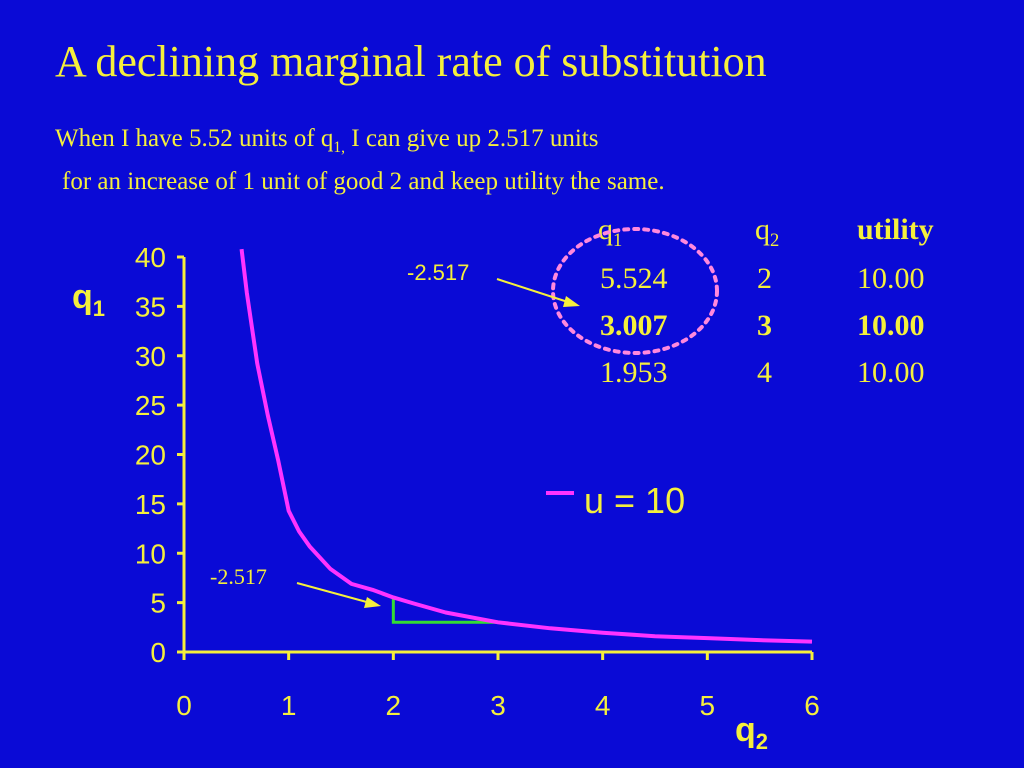  What do you see at coordinates (158, 652) in the screenshot?
I see `y-tick-label: 0` at bounding box center [158, 652].